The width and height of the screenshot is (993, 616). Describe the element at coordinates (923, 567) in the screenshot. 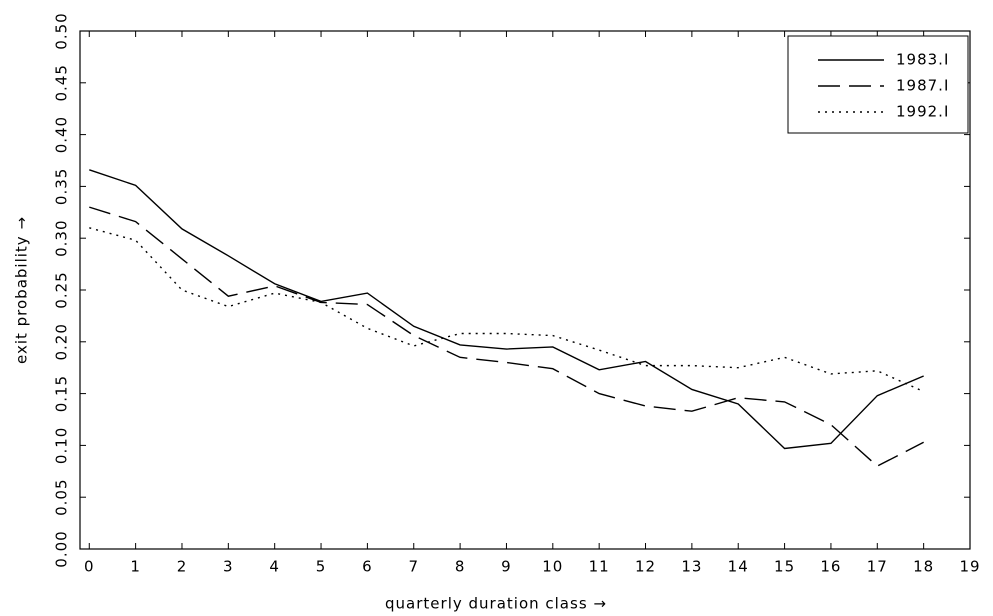

I see `x-tick-label: 18` at that location.